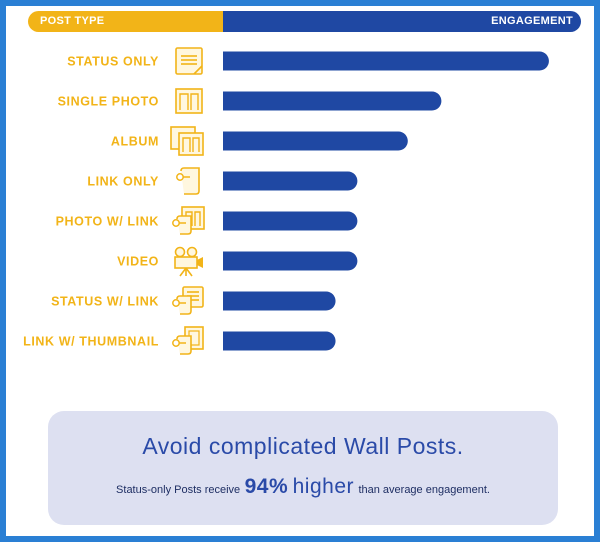  I want to click on category-label: SINGLE PHOTO, so click(108, 102).